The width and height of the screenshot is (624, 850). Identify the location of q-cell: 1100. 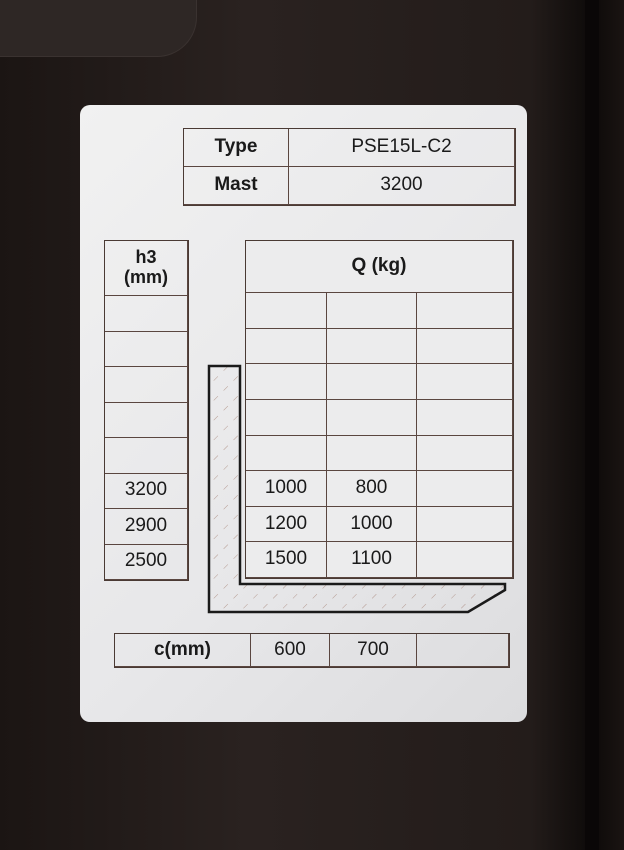
(372, 560).